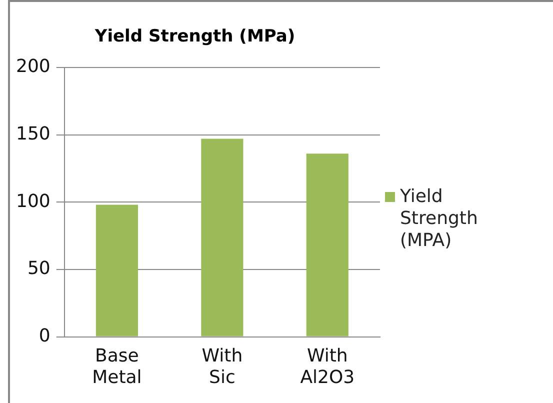 The height and width of the screenshot is (403, 553). What do you see at coordinates (33, 201) in the screenshot?
I see `y-tick-label: 100` at bounding box center [33, 201].